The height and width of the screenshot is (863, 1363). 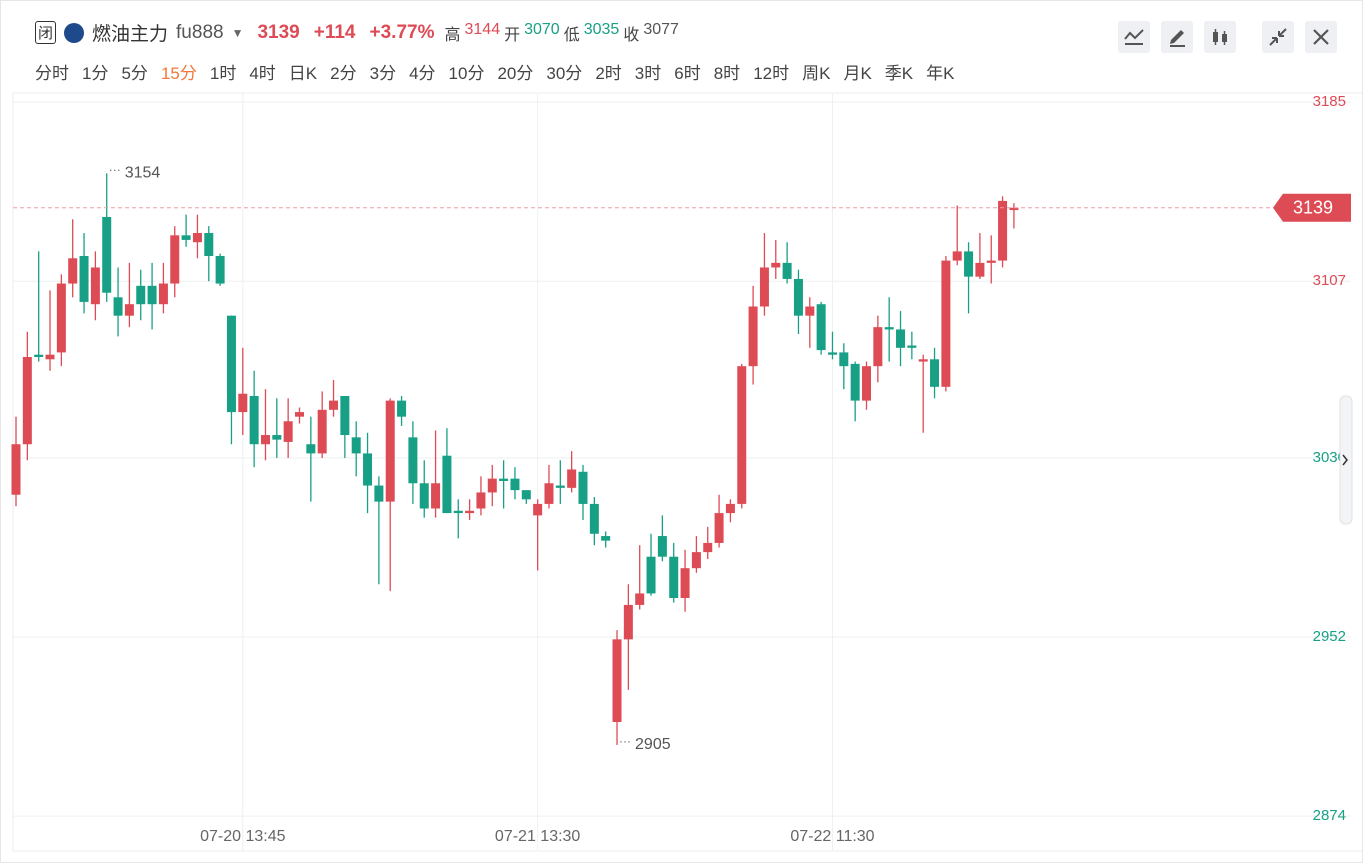 I want to click on scroll-handle, so click(x=1346, y=460).